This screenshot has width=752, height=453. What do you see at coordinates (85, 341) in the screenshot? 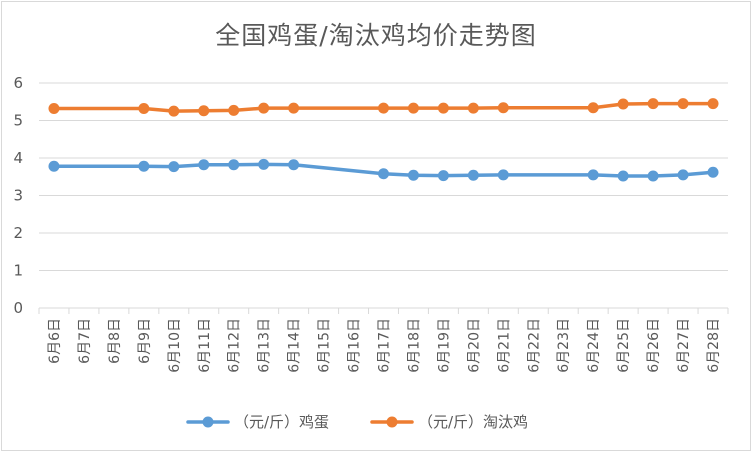
I see `x-tick-label: 6月7日` at bounding box center [85, 341].